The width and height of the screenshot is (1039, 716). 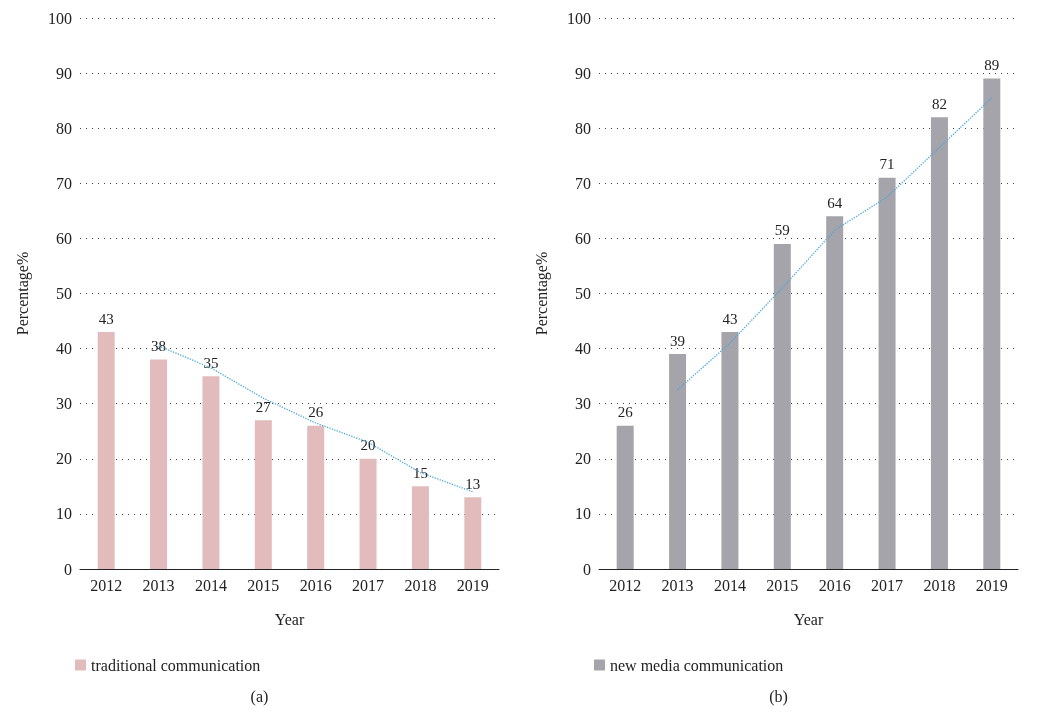 I want to click on data-label: 64, so click(x=835, y=202).